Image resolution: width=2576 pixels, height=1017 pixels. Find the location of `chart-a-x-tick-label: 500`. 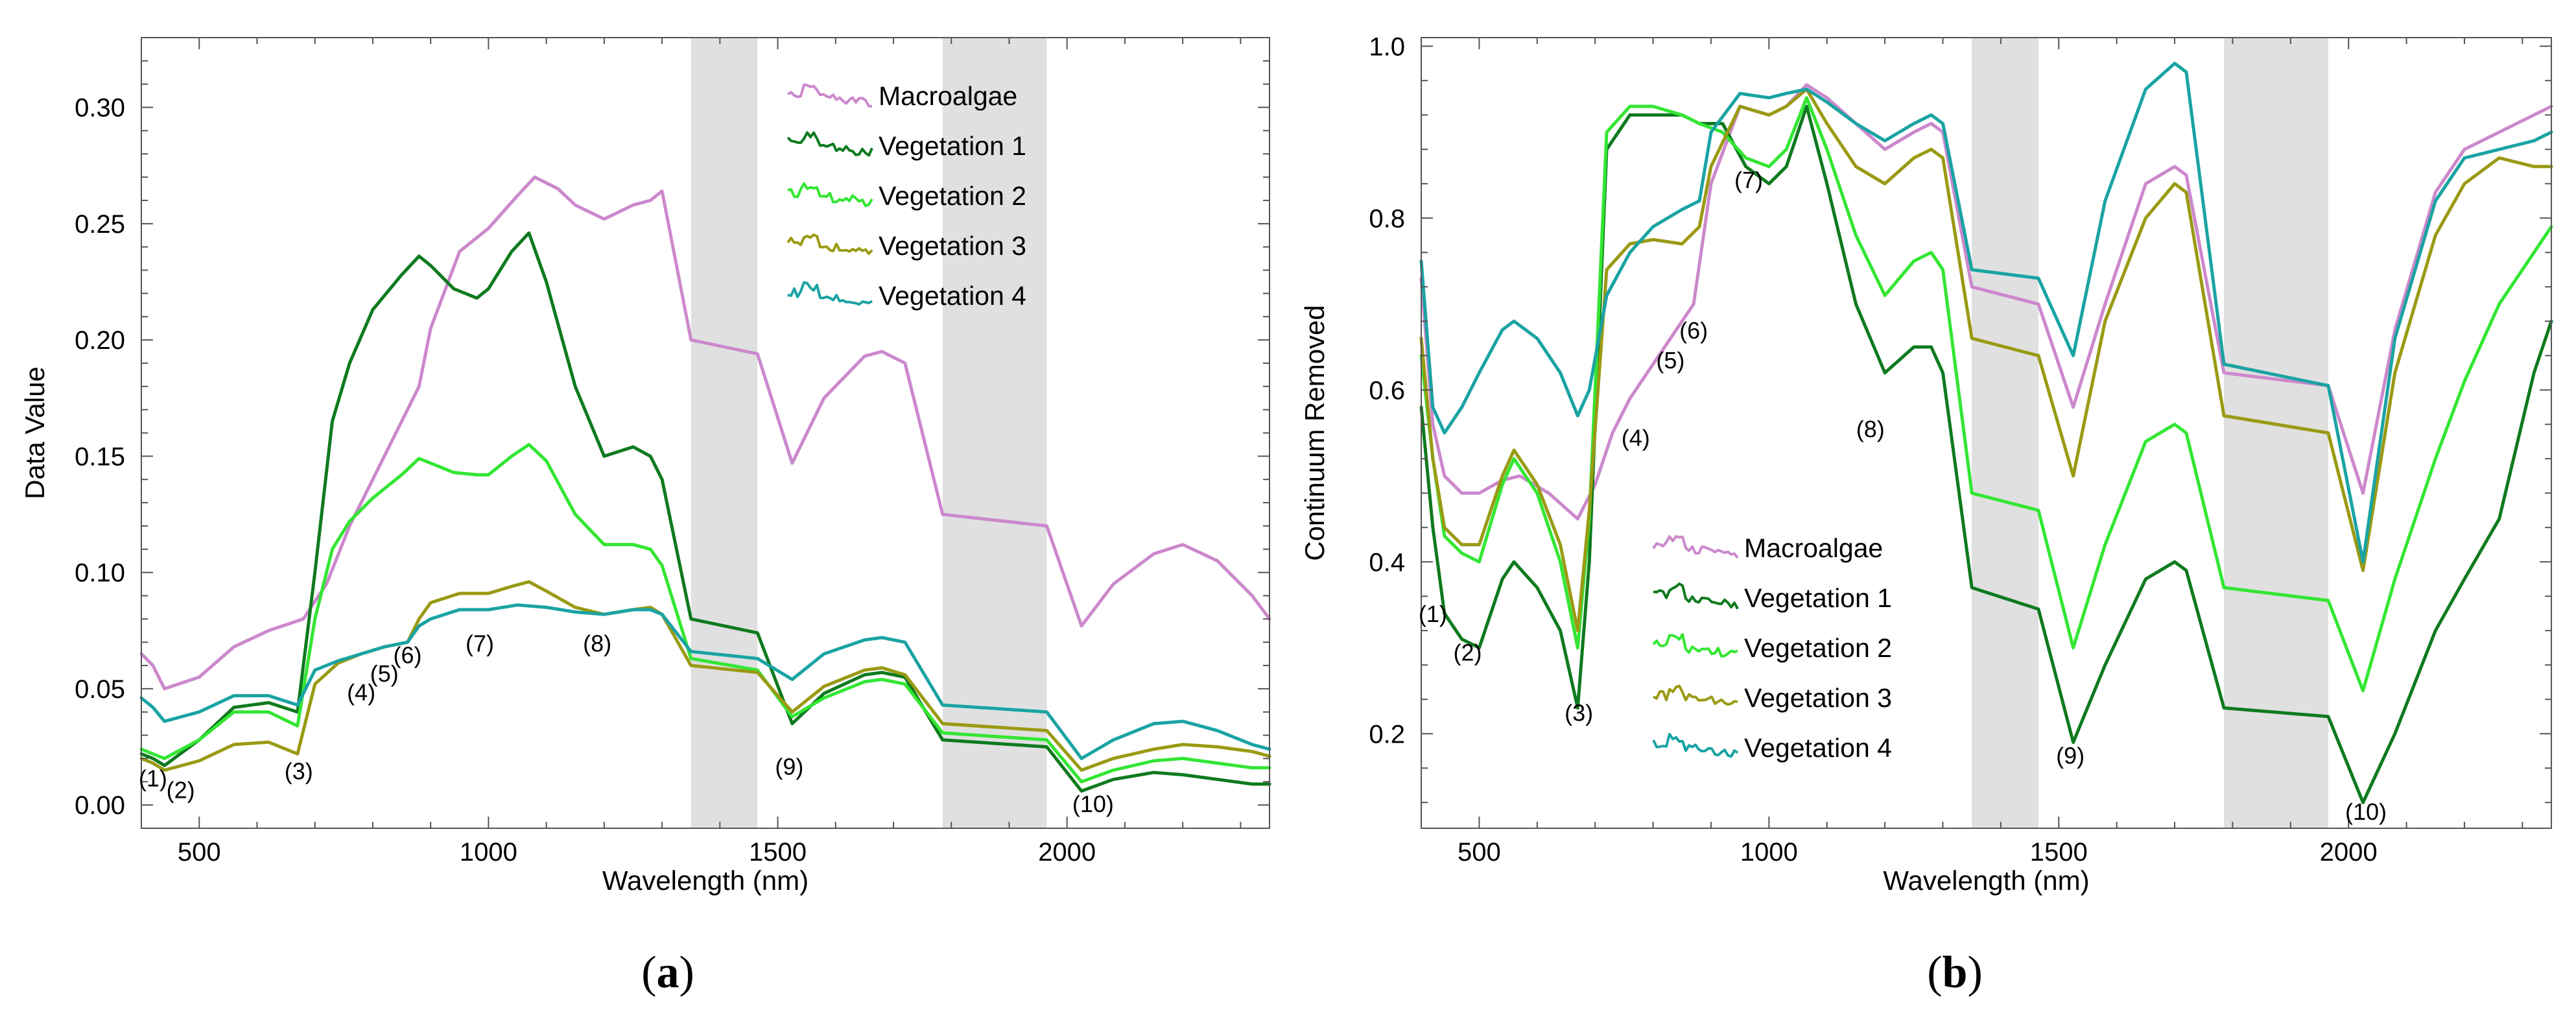

chart-a-x-tick-label: 500 is located at coordinates (200, 852).